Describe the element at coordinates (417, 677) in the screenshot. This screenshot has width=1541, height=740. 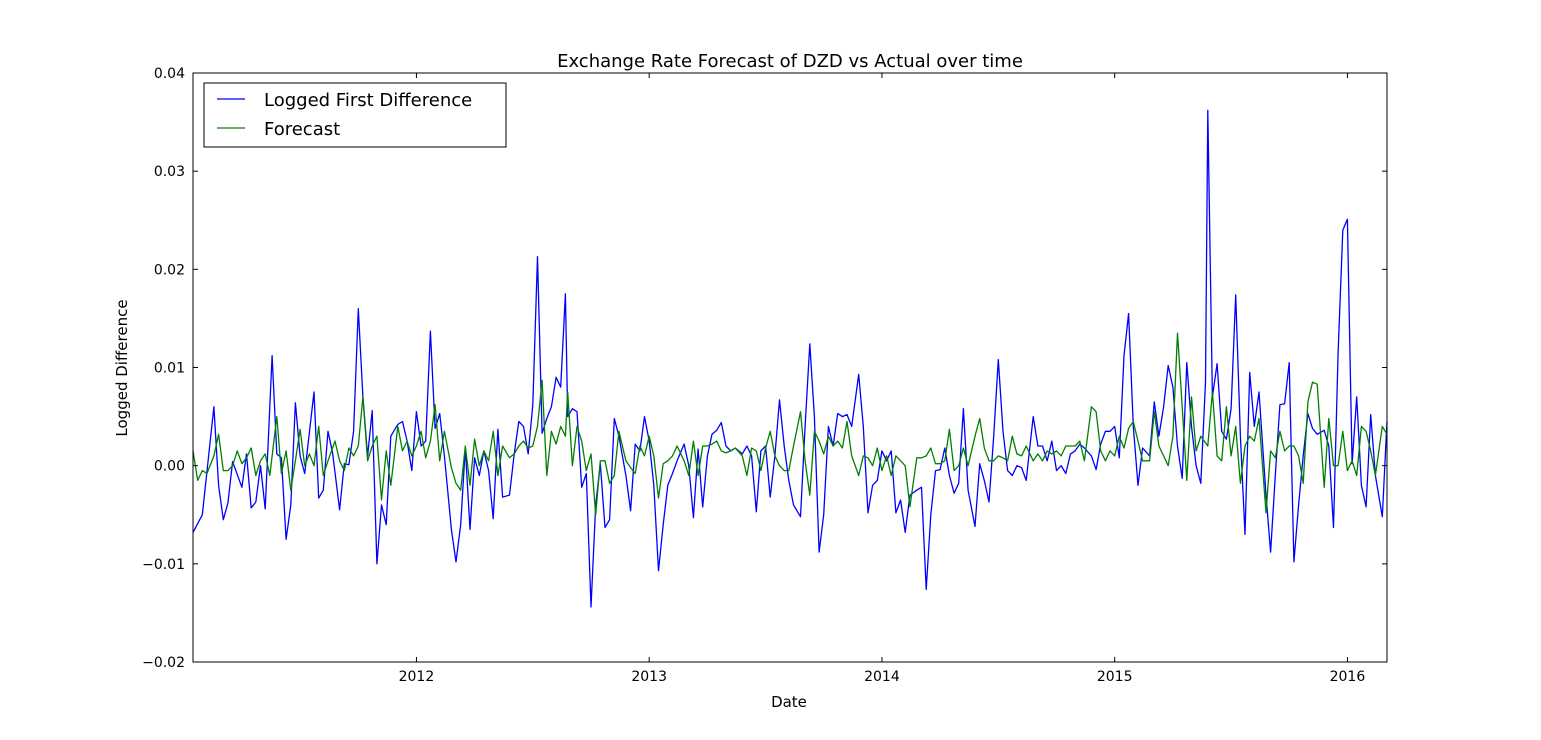
I see `x-tick-label: 2012` at that location.